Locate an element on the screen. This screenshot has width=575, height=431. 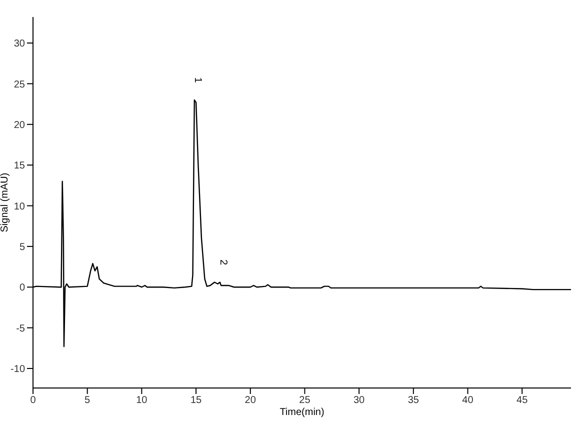
y-tick-label: 30 is located at coordinates (20, 44).